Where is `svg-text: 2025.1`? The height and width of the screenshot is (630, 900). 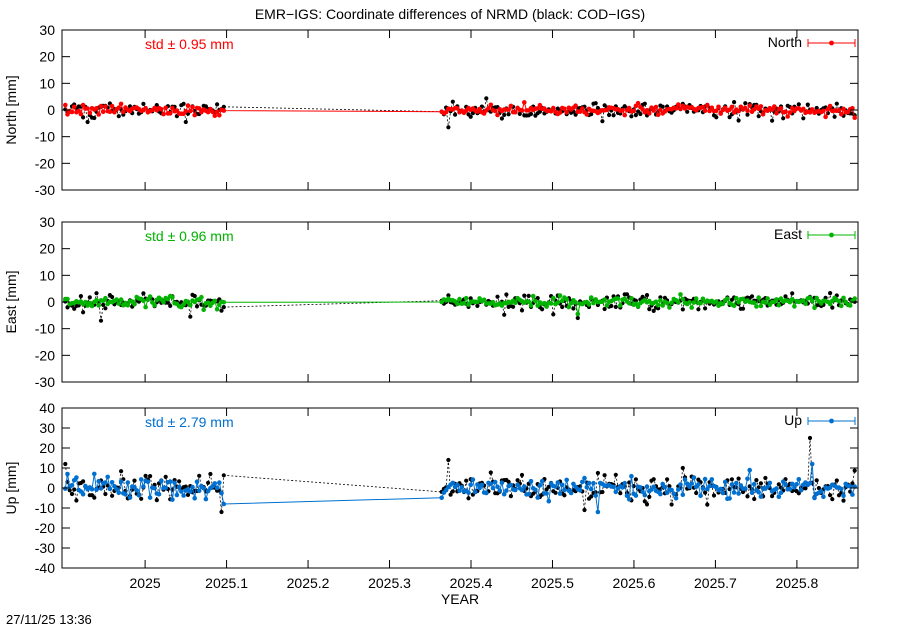
svg-text: 2025.1 is located at coordinates (226, 583).